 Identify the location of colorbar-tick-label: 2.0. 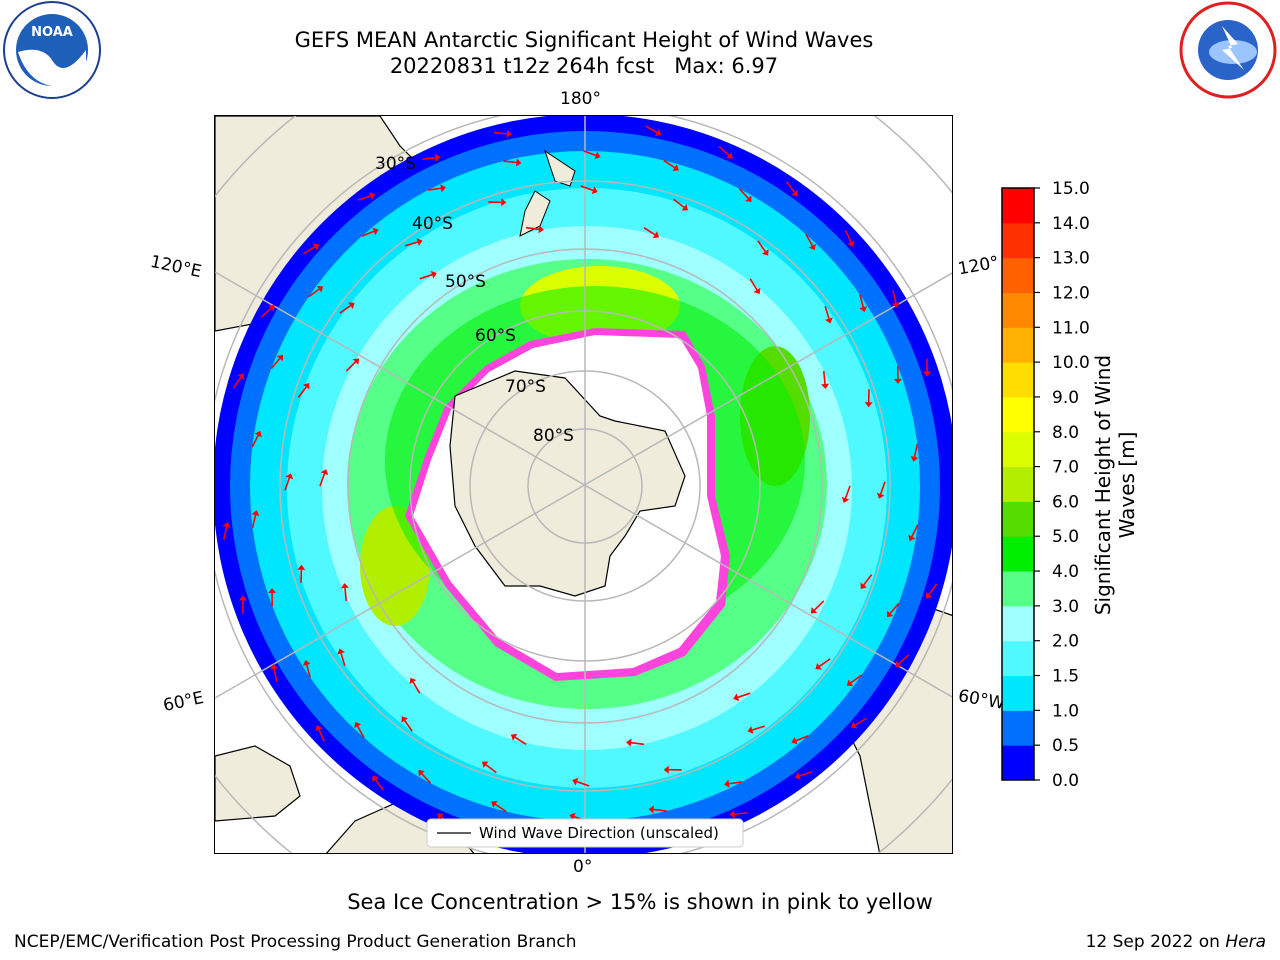
(1065, 642).